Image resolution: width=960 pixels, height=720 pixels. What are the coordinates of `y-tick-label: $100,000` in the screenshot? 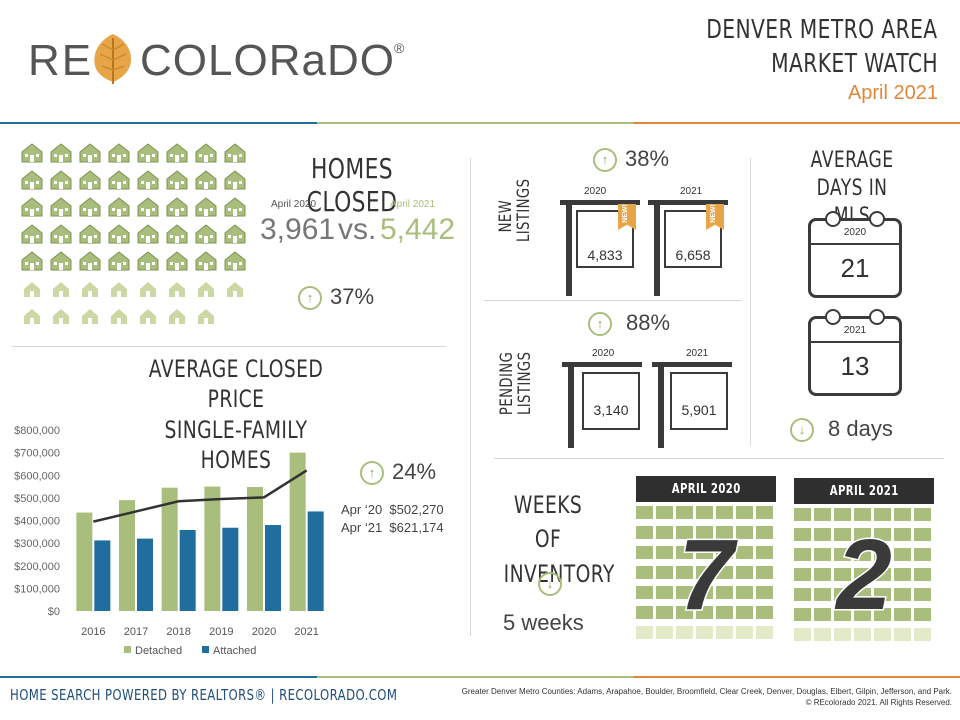 It's located at (37, 589).